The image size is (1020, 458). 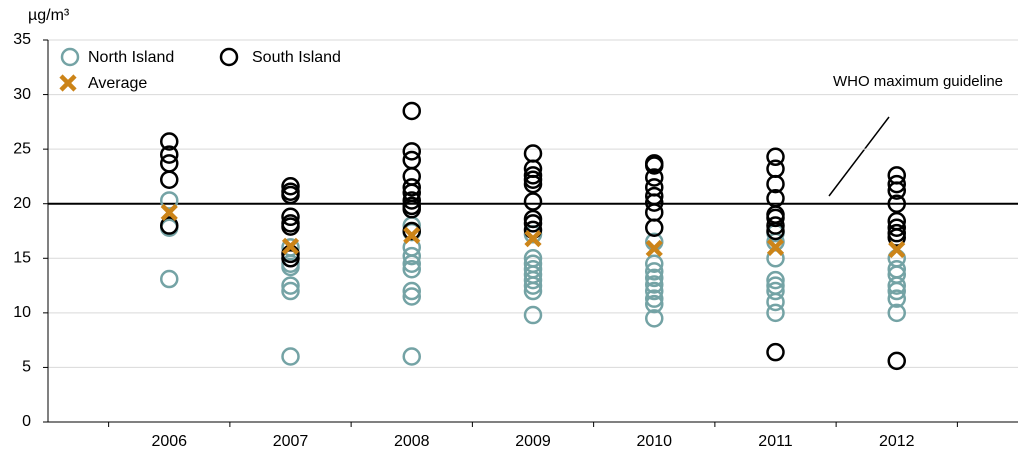 I want to click on legend-label: Average, so click(x=117, y=83).